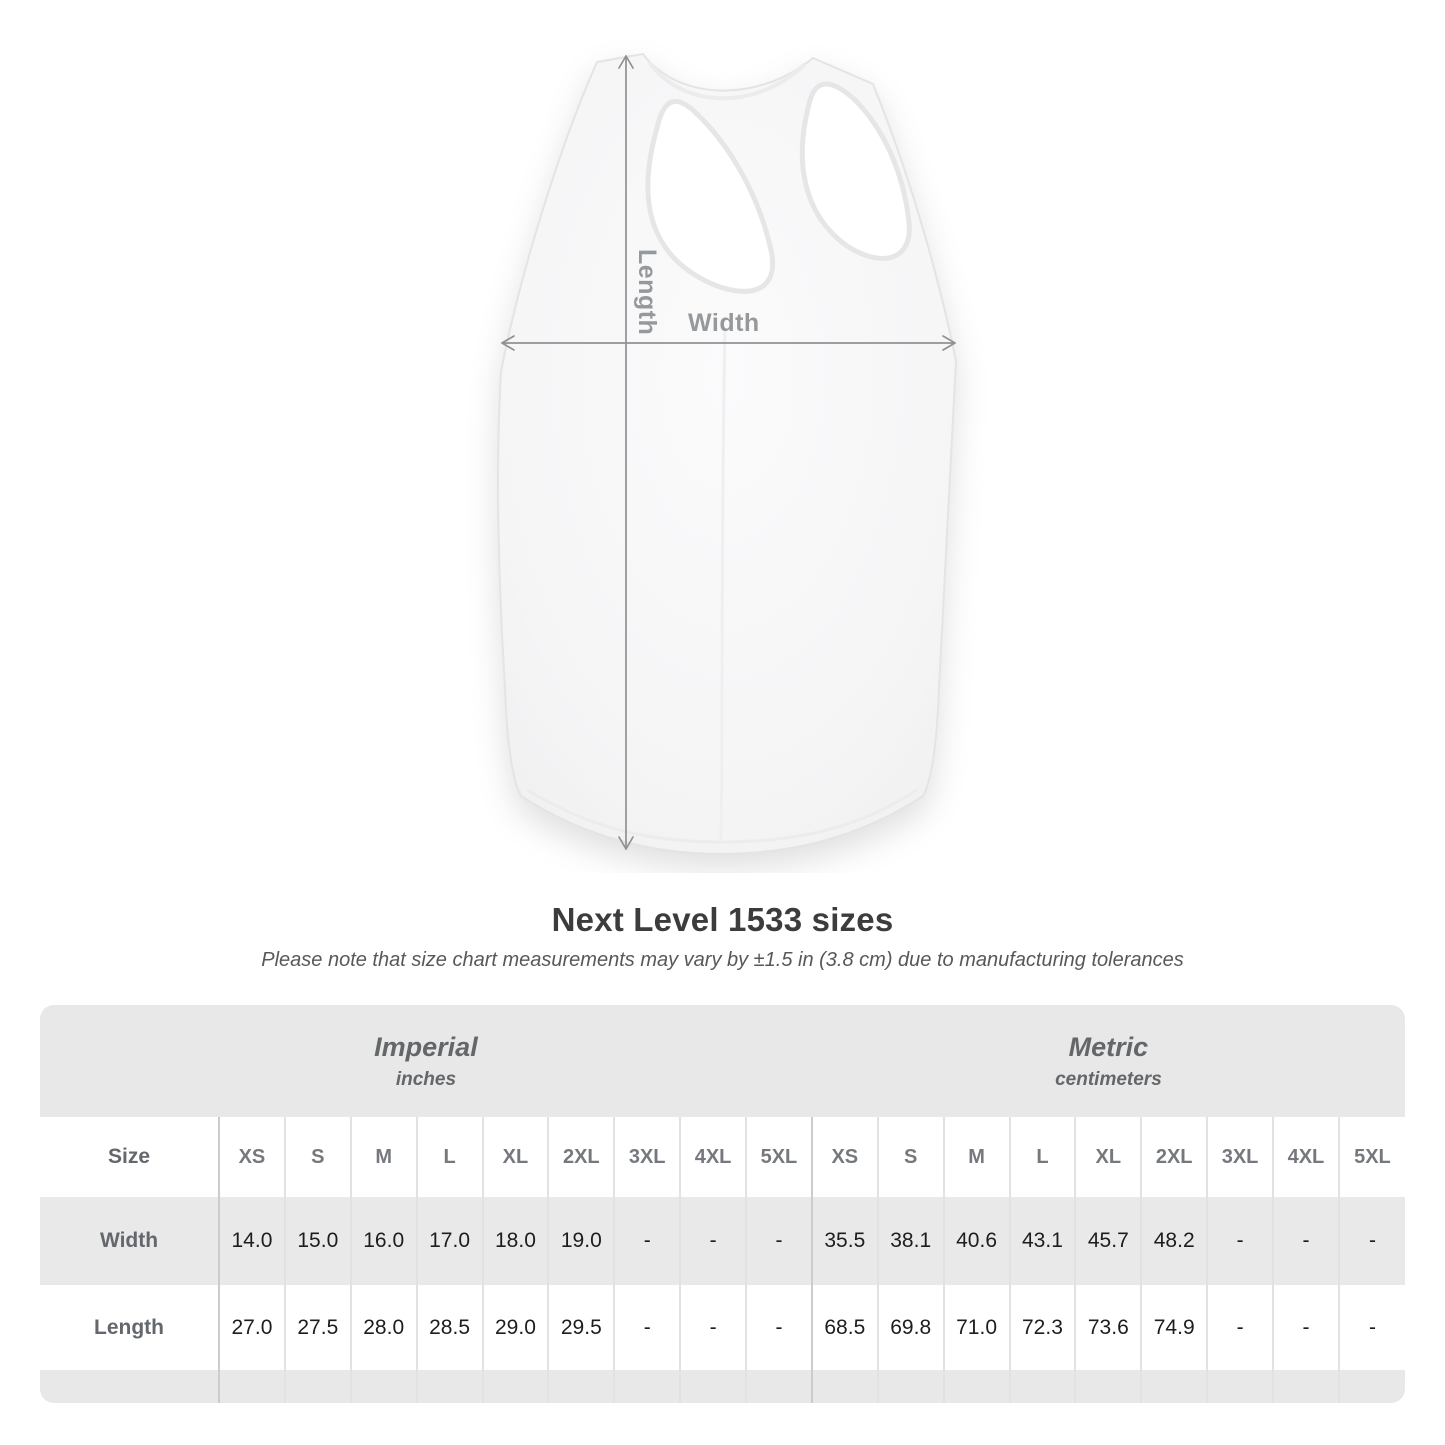 This screenshot has width=1445, height=1445. What do you see at coordinates (710, 196) in the screenshot?
I see `left-armhole-cutout` at bounding box center [710, 196].